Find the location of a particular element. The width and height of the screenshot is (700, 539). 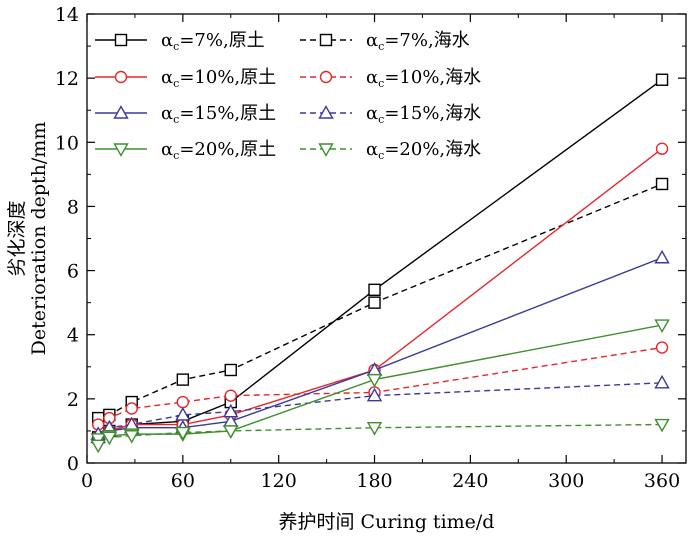

legend-label-rest: =7%,原土 is located at coordinates (221, 40).